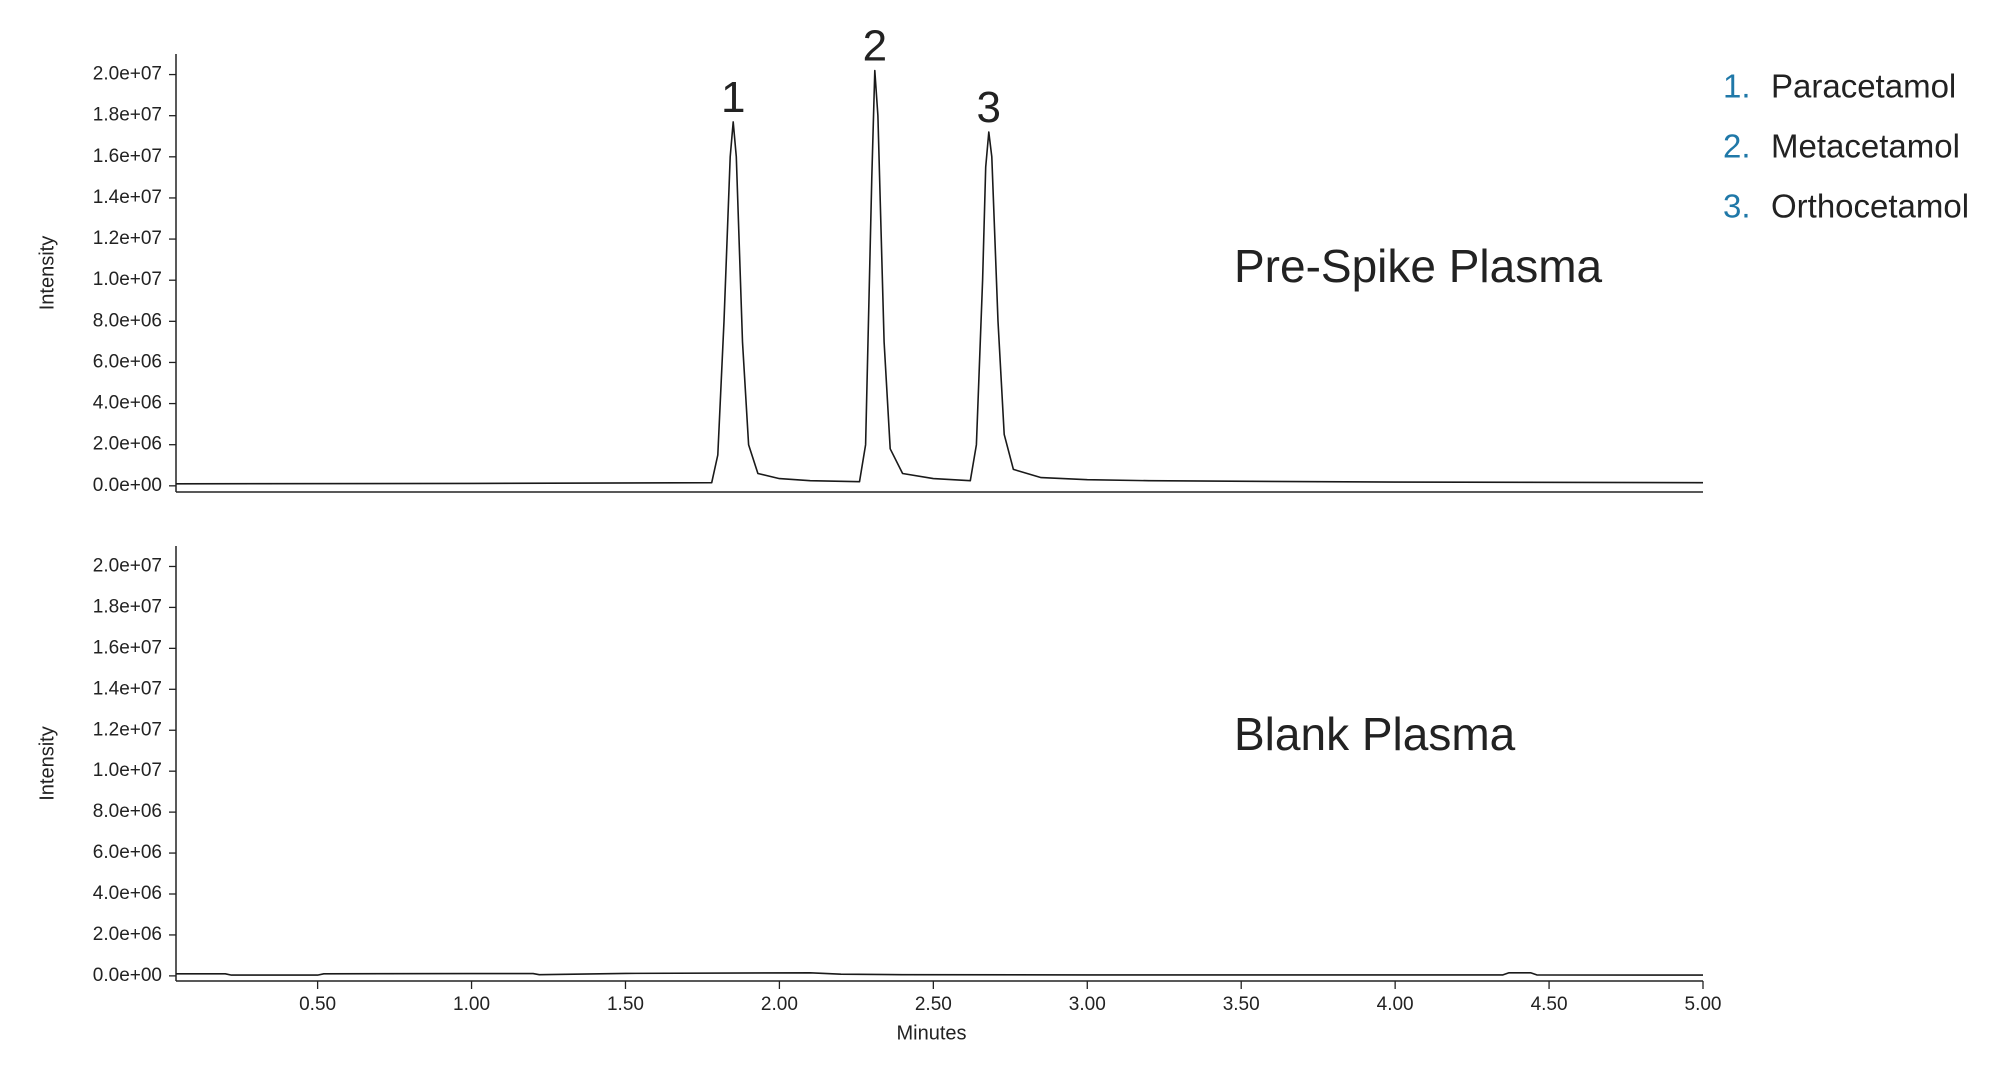 The width and height of the screenshot is (2000, 1073). Describe the element at coordinates (471, 1004) in the screenshot. I see `x-tick-label: 1.00` at that location.